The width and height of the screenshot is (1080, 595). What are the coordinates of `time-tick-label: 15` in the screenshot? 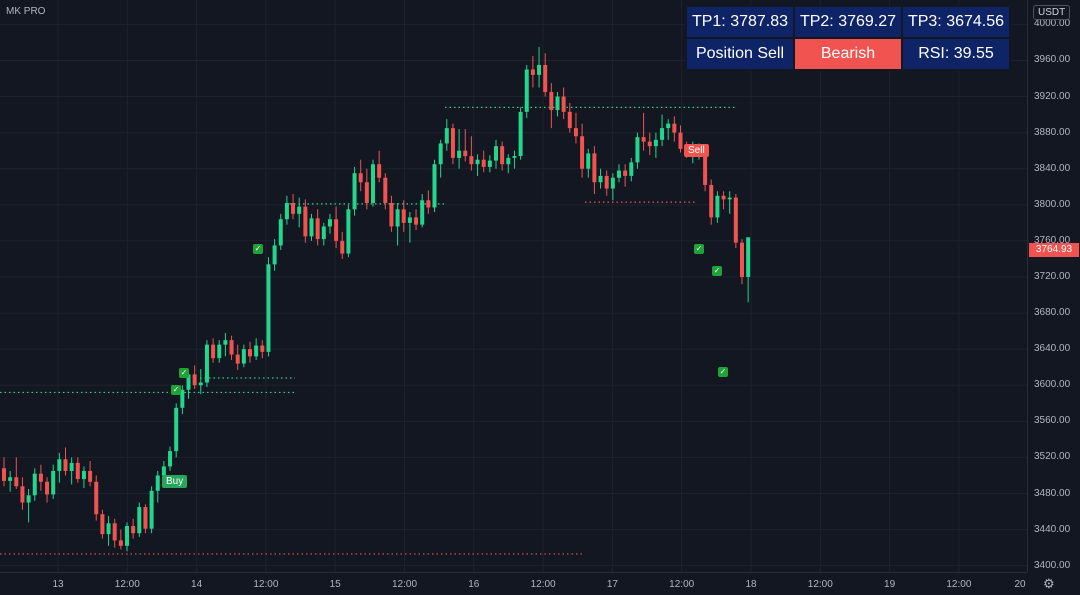 It's located at (335, 584).